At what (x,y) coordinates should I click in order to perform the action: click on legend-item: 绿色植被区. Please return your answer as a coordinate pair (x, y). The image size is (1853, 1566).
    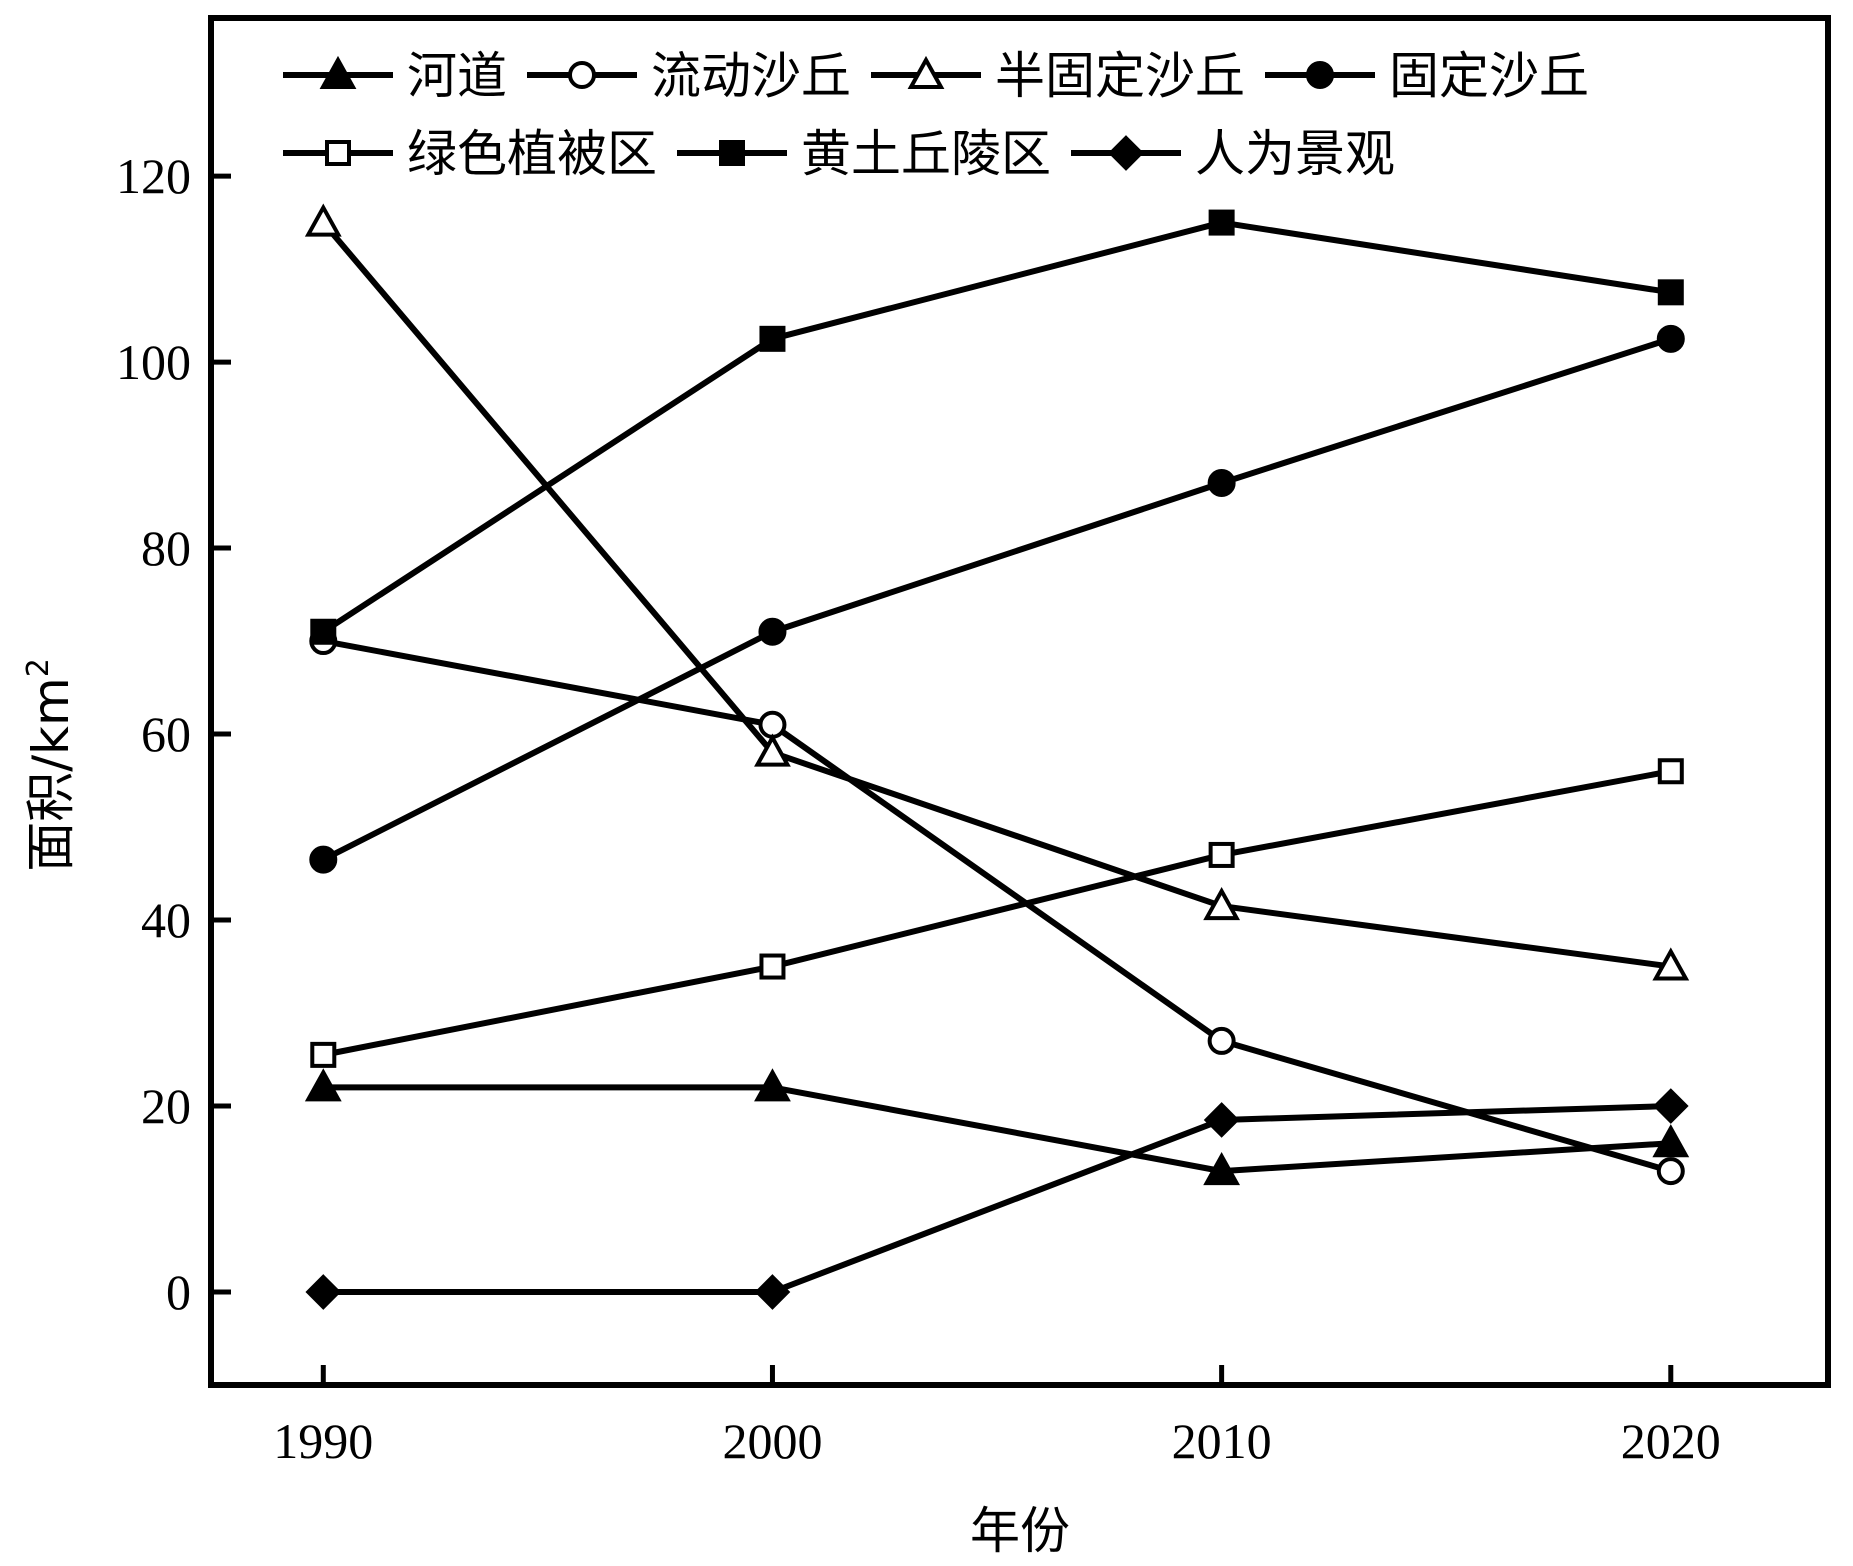
    Looking at the image, I should click on (470, 154).